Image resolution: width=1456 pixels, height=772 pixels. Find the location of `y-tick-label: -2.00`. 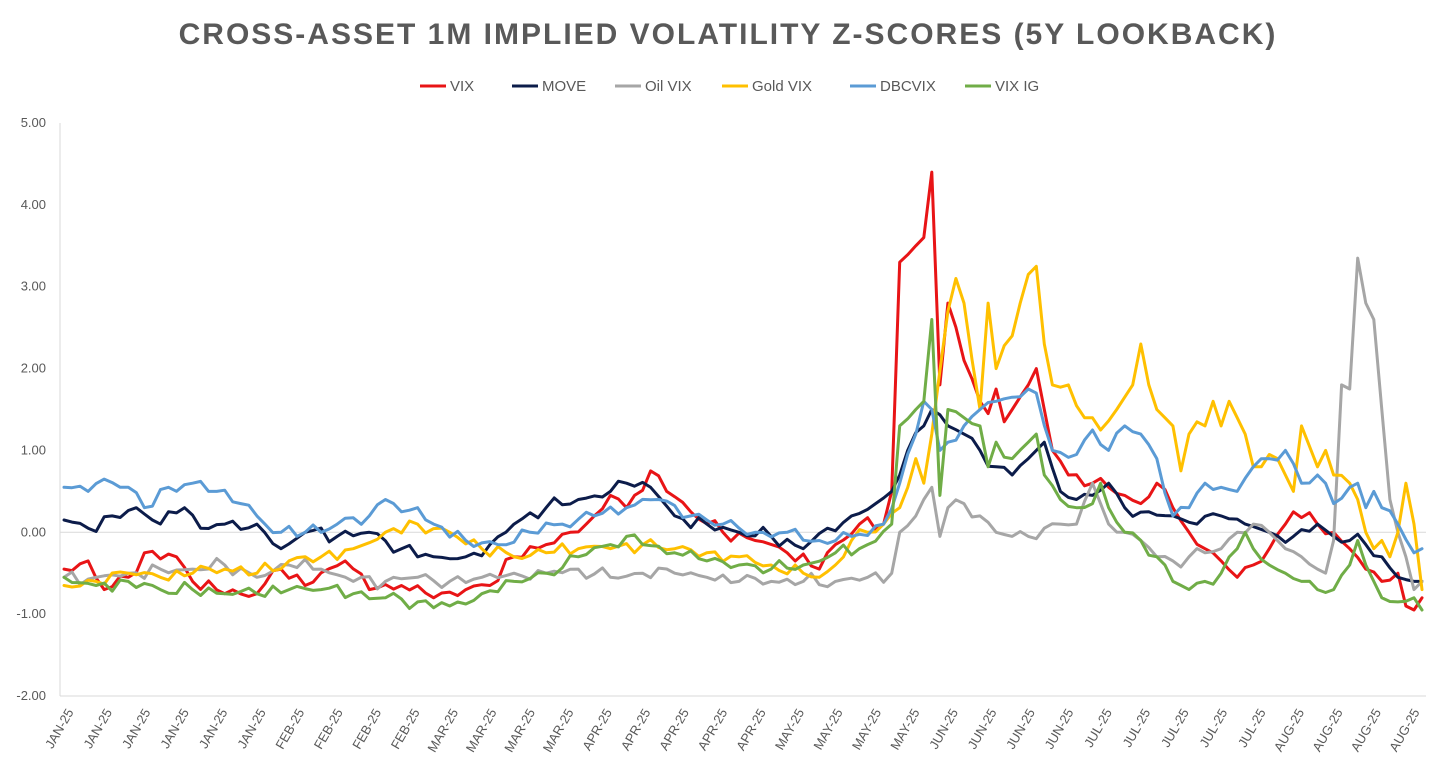

y-tick-label: -2.00 is located at coordinates (31, 695).